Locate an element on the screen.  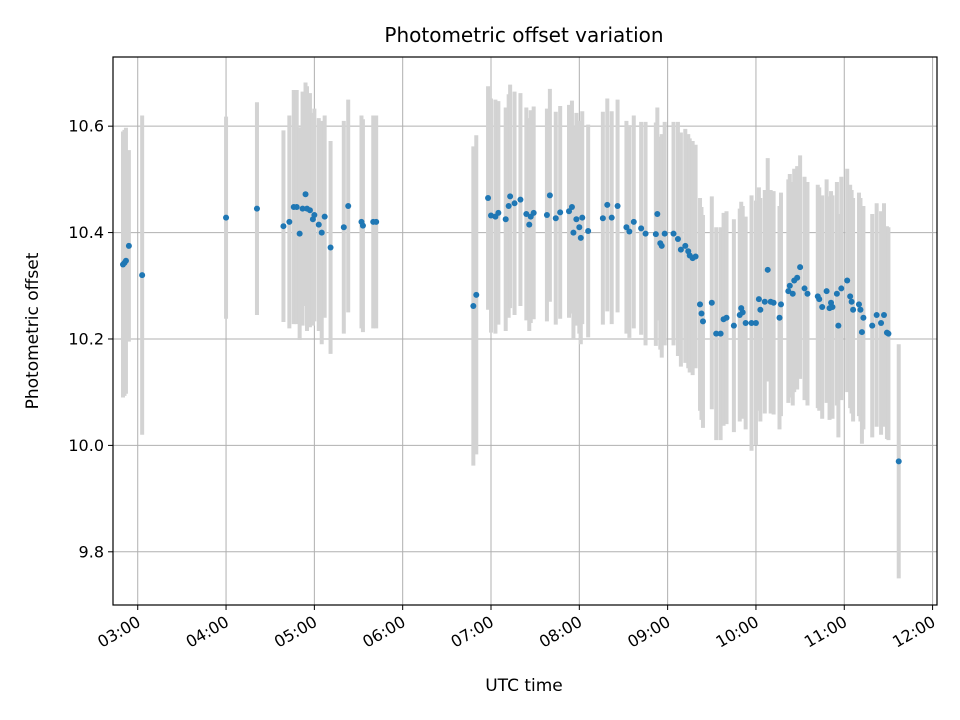
x-tick-label: 04:00 is located at coordinates (207, 632).